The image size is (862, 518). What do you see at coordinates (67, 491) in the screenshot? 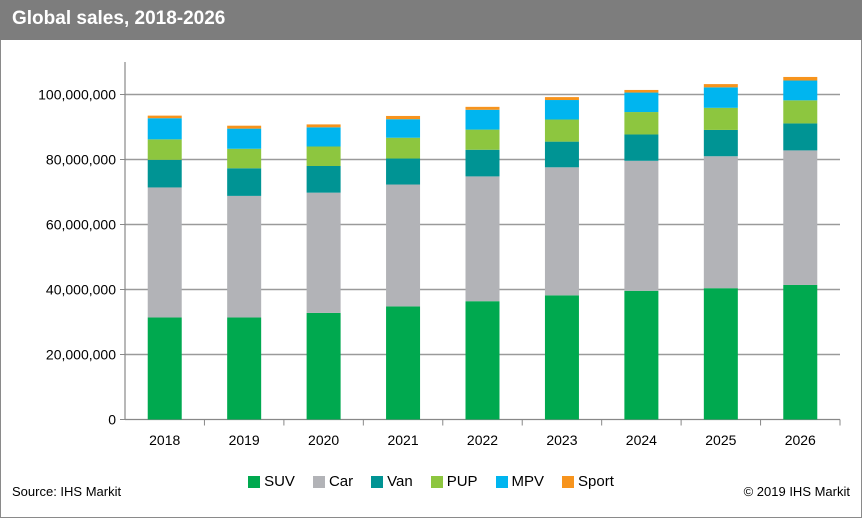
I see `source-note: Source: IHS Markit` at bounding box center [67, 491].